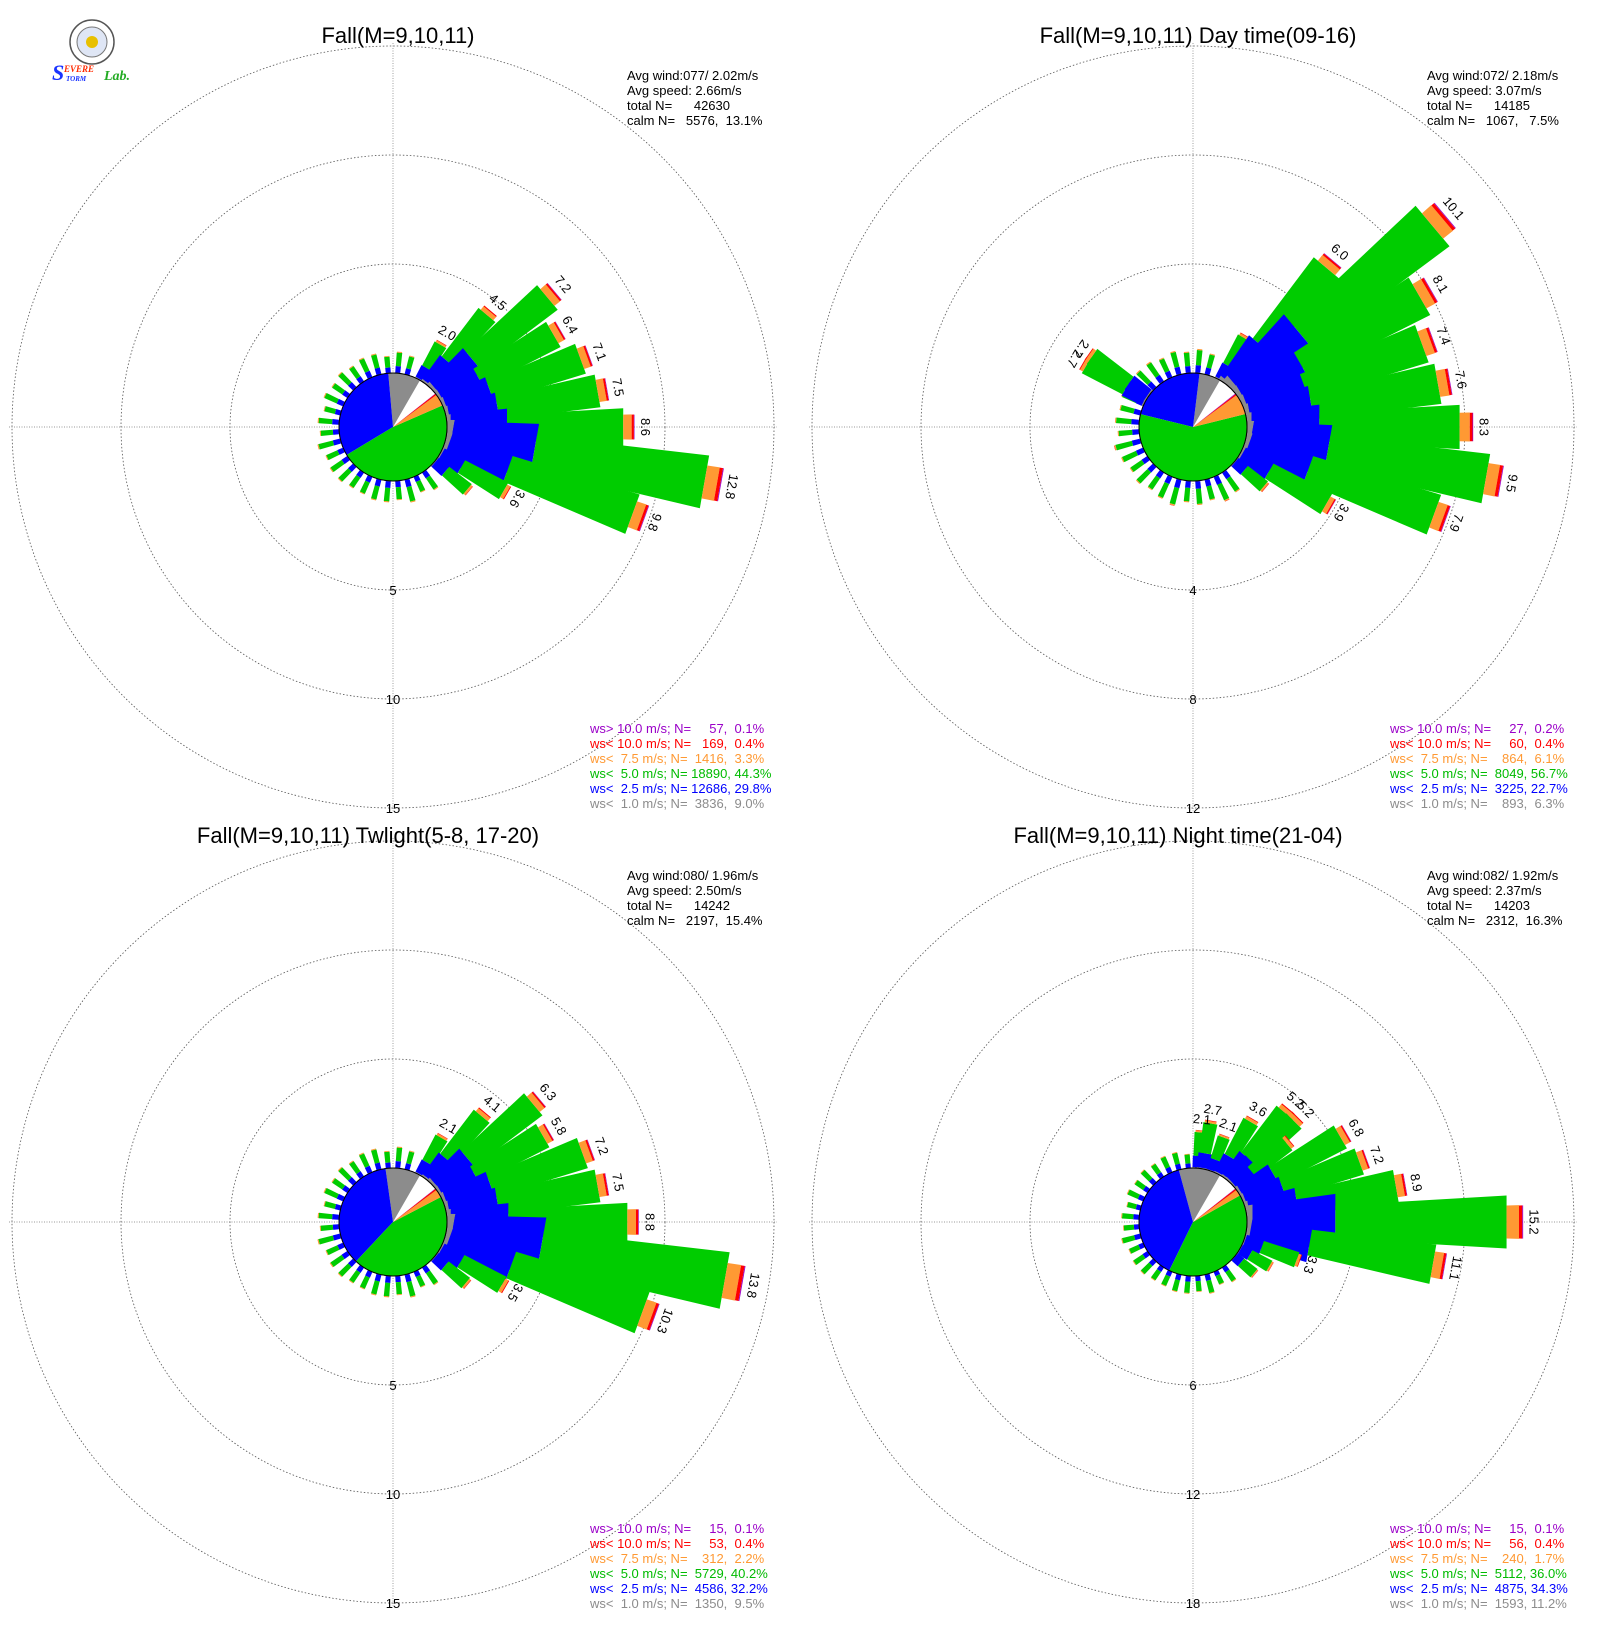  Describe the element at coordinates (1213, 1110) in the screenshot. I see `value-label-1: 2.7` at that location.